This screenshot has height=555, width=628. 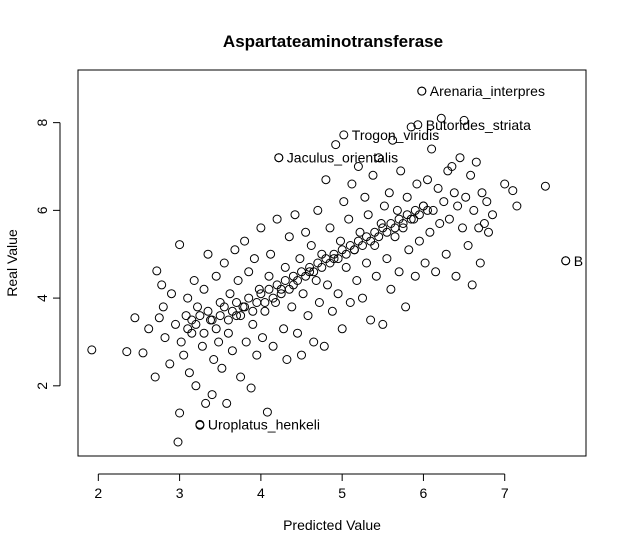 I want to click on y-tick-label: 8, so click(x=42, y=123).